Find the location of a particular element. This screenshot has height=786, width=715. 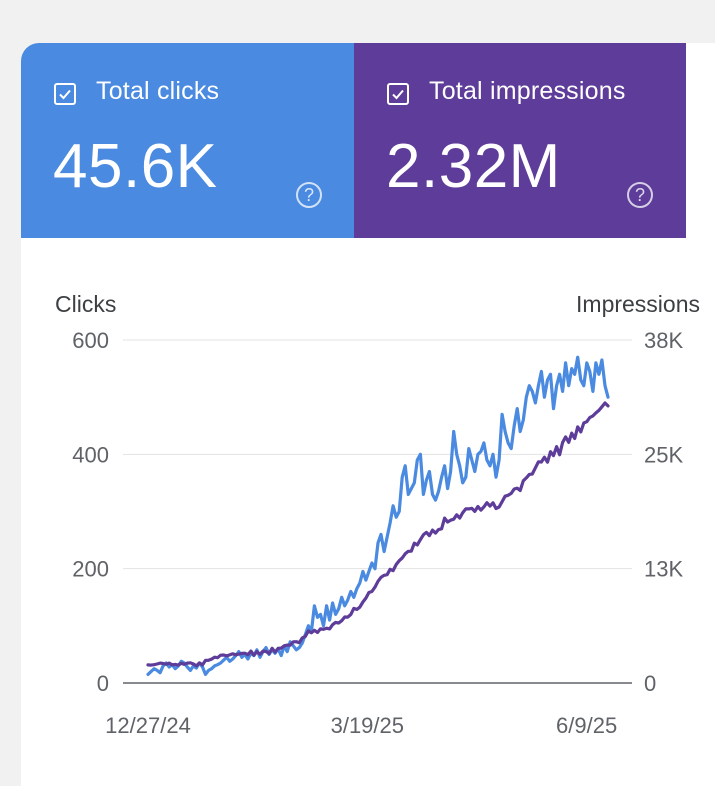

total-clicks-label: Total clicks is located at coordinates (158, 91).